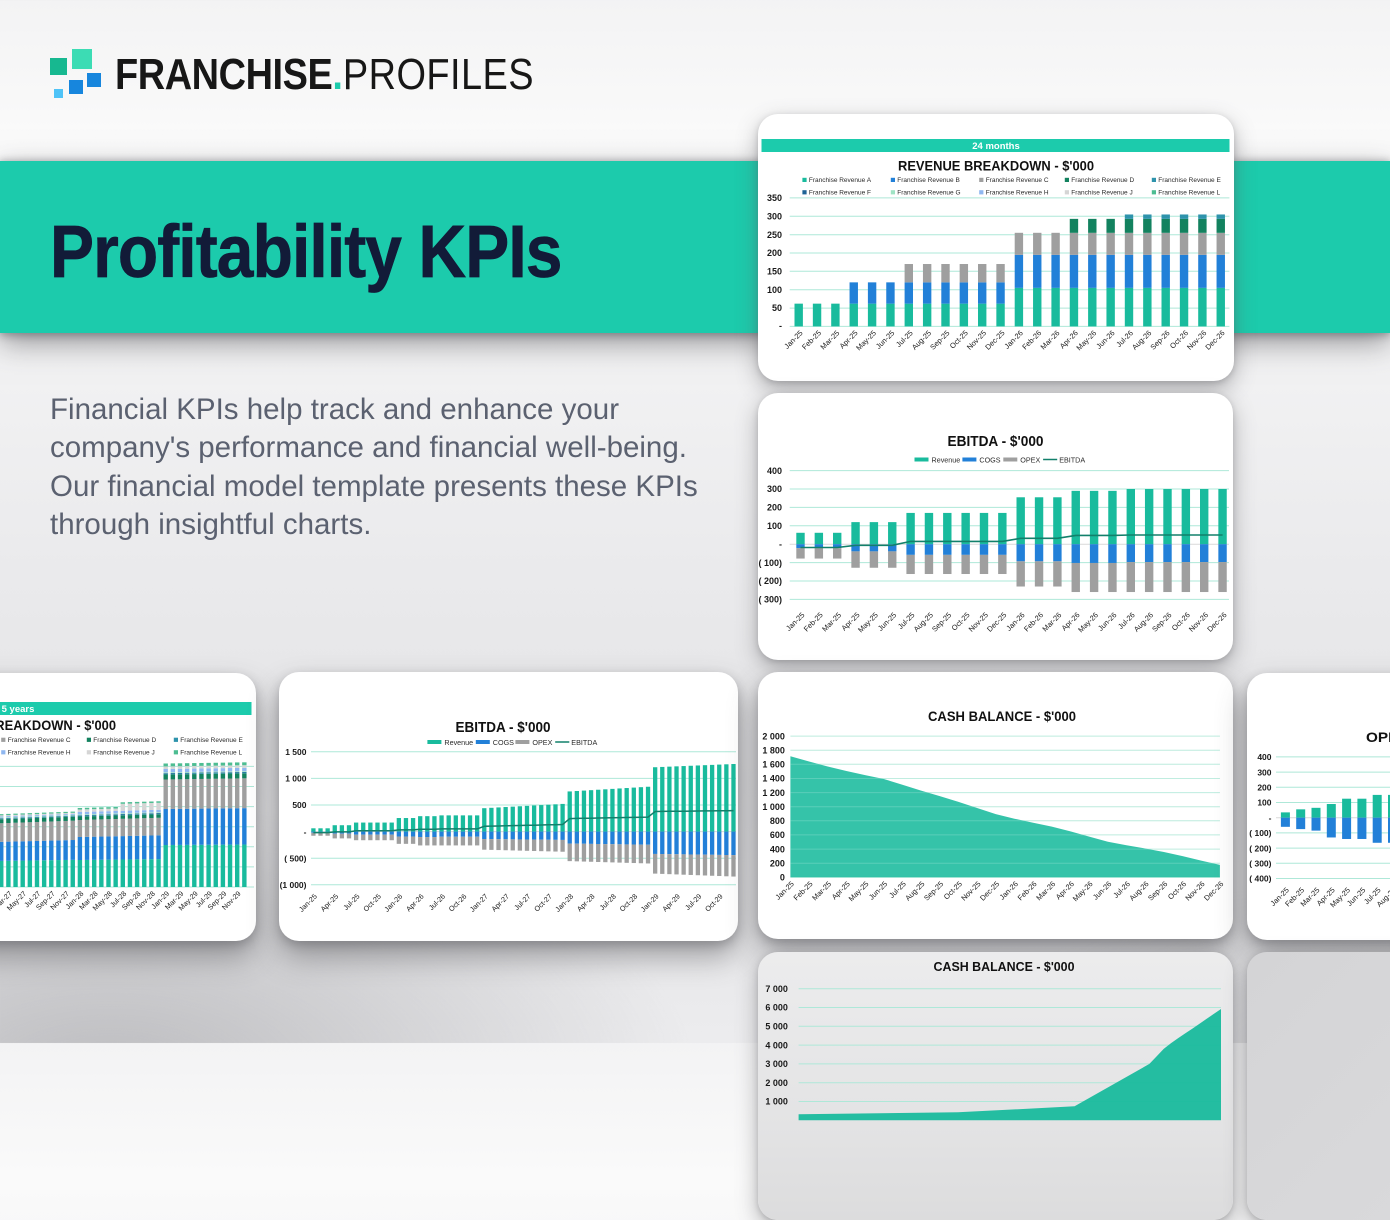  I want to click on svg-text: OPERATING EXPENSES - $'000, so click(1378, 737).